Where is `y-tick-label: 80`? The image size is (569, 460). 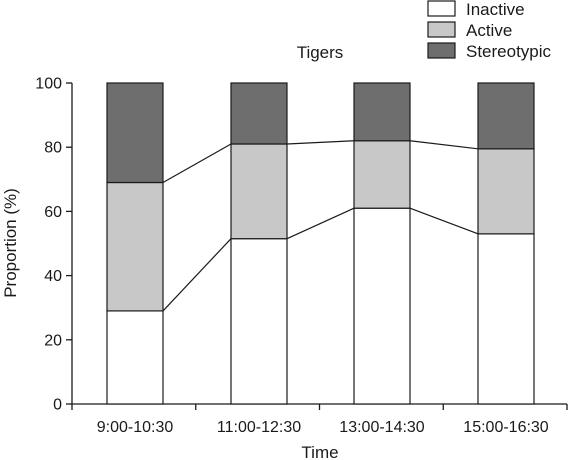 y-tick-label: 80 is located at coordinates (53, 148).